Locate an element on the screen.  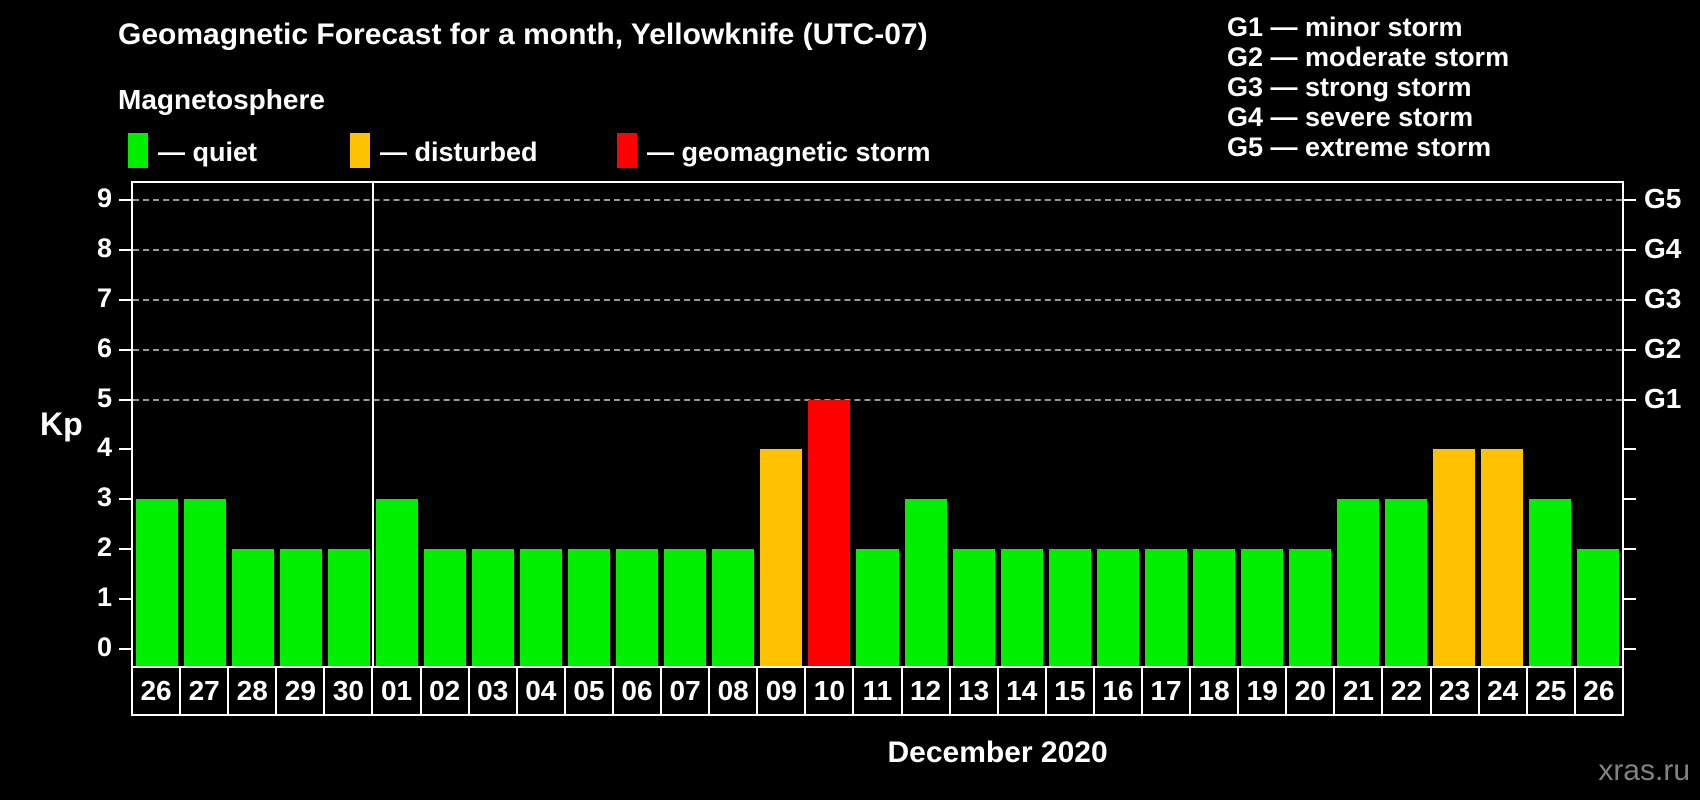
day-label-11: 11 is located at coordinates (876, 691).